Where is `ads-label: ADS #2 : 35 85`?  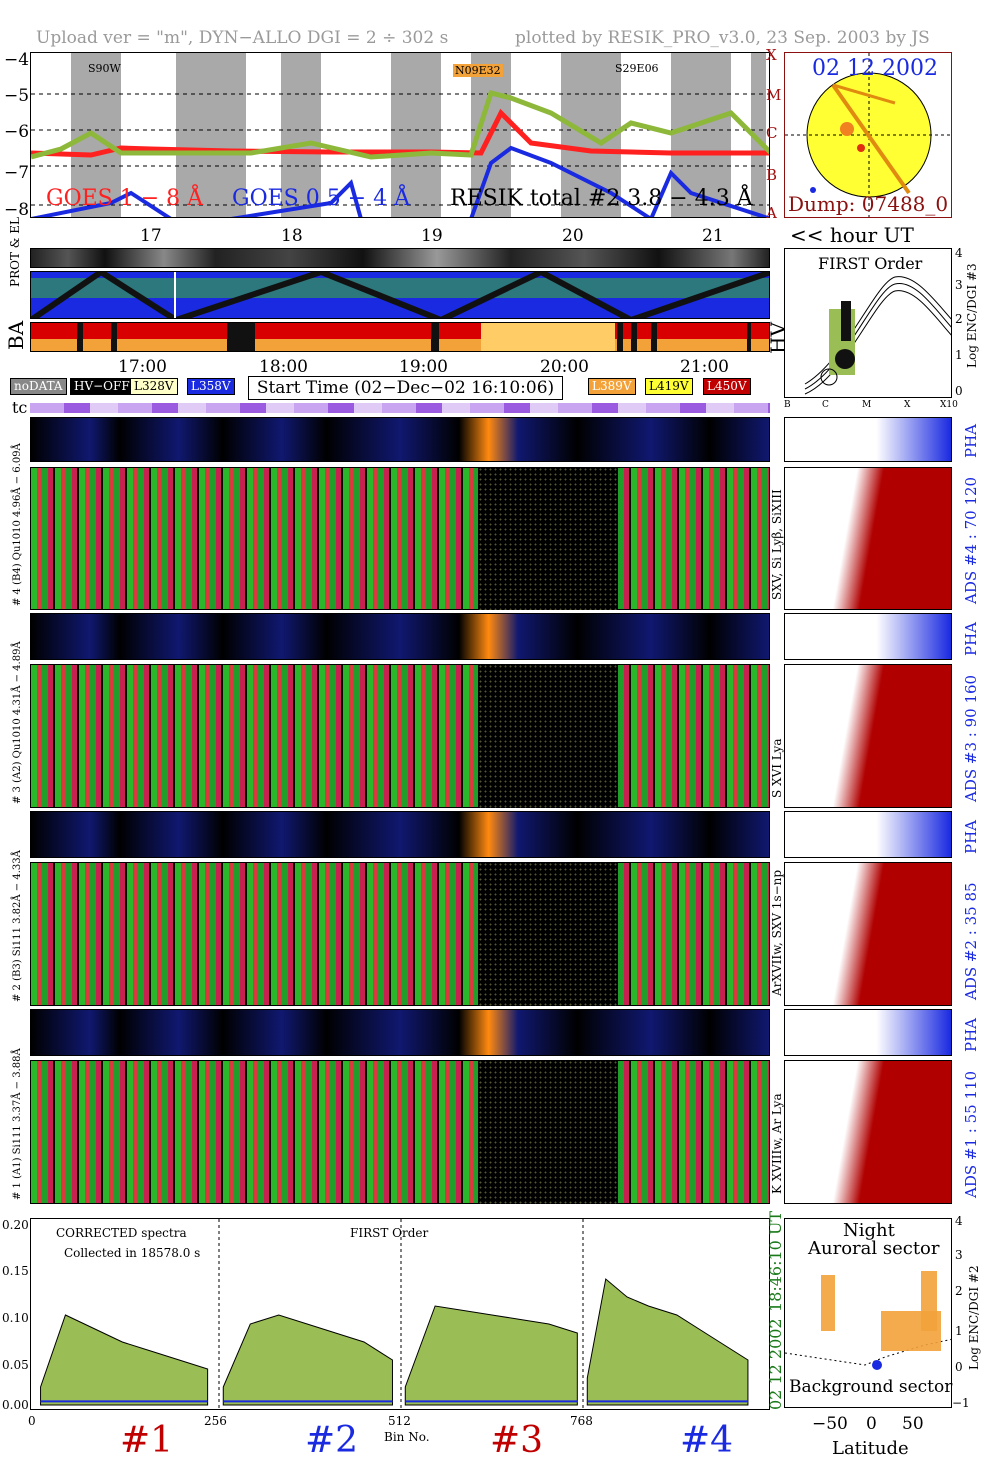 ads-label: ADS #2 : 35 85 is located at coordinates (971, 941).